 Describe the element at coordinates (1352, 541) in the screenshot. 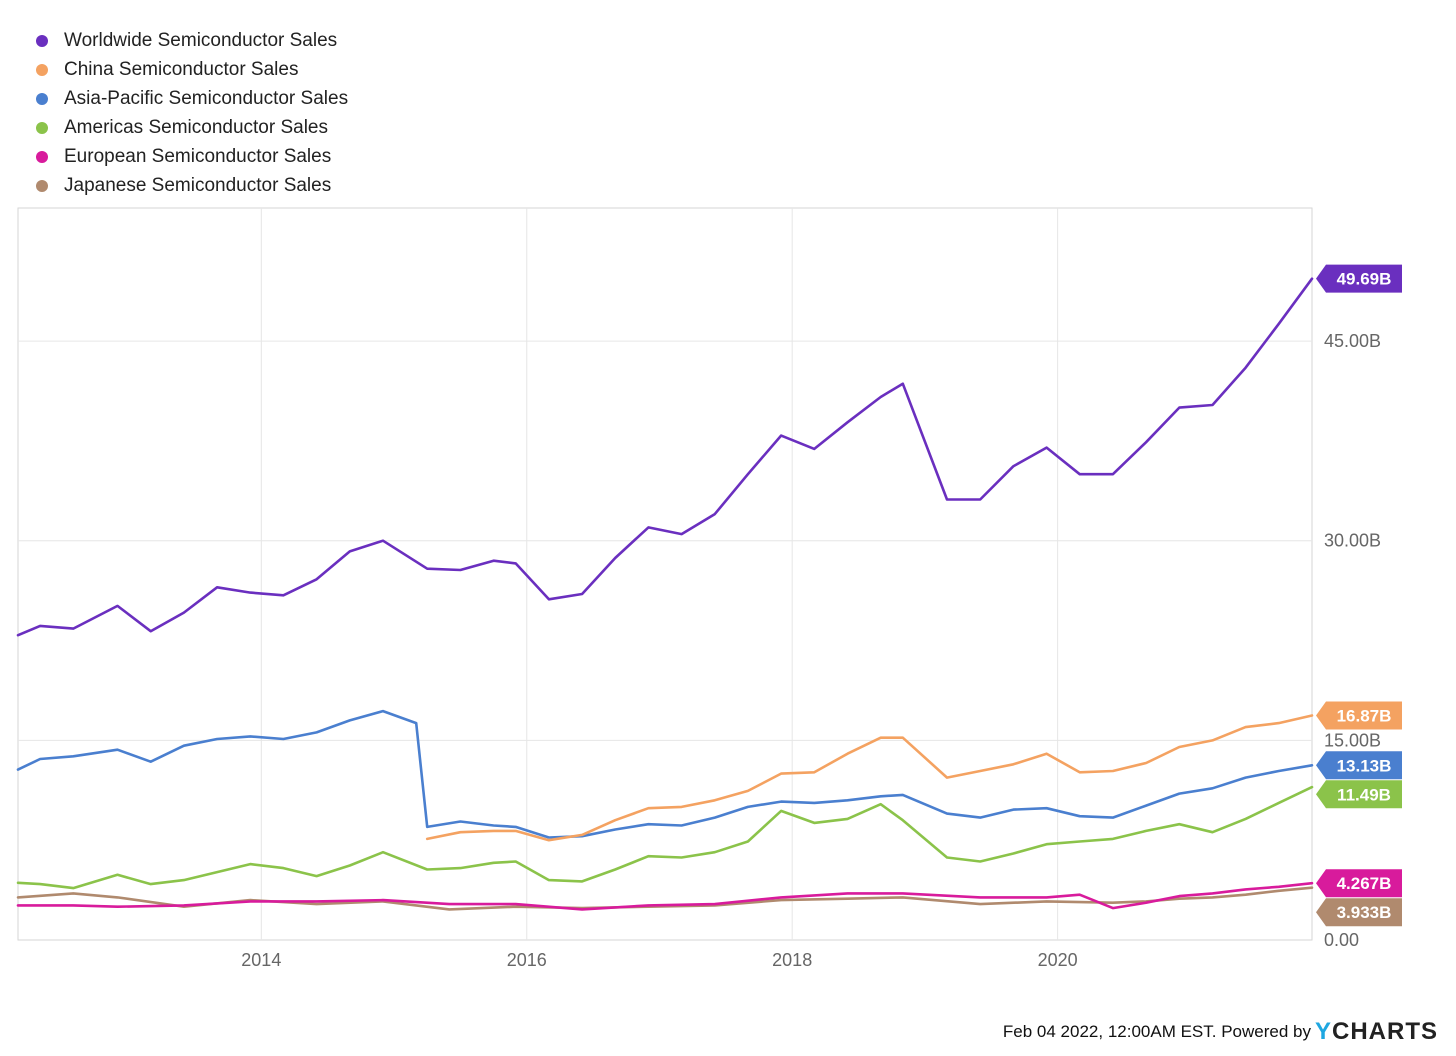

I see `y-tick-label: 30.00B` at that location.